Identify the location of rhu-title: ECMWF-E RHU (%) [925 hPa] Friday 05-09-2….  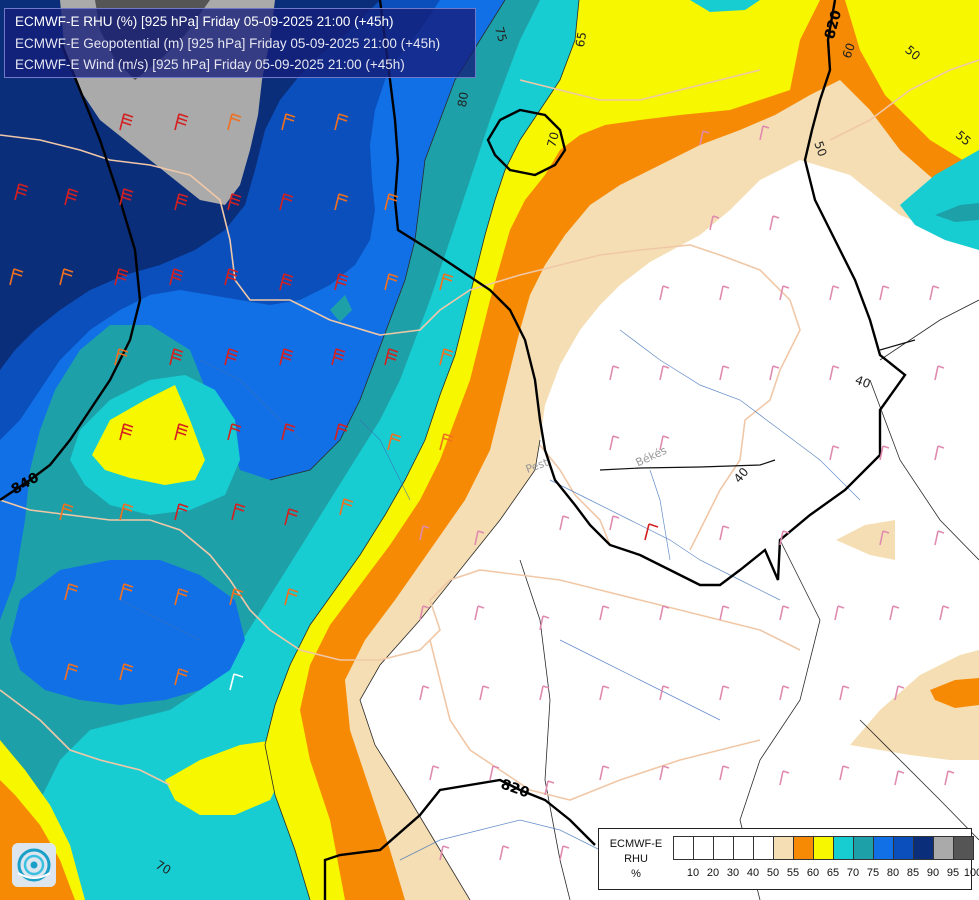
(204, 21).